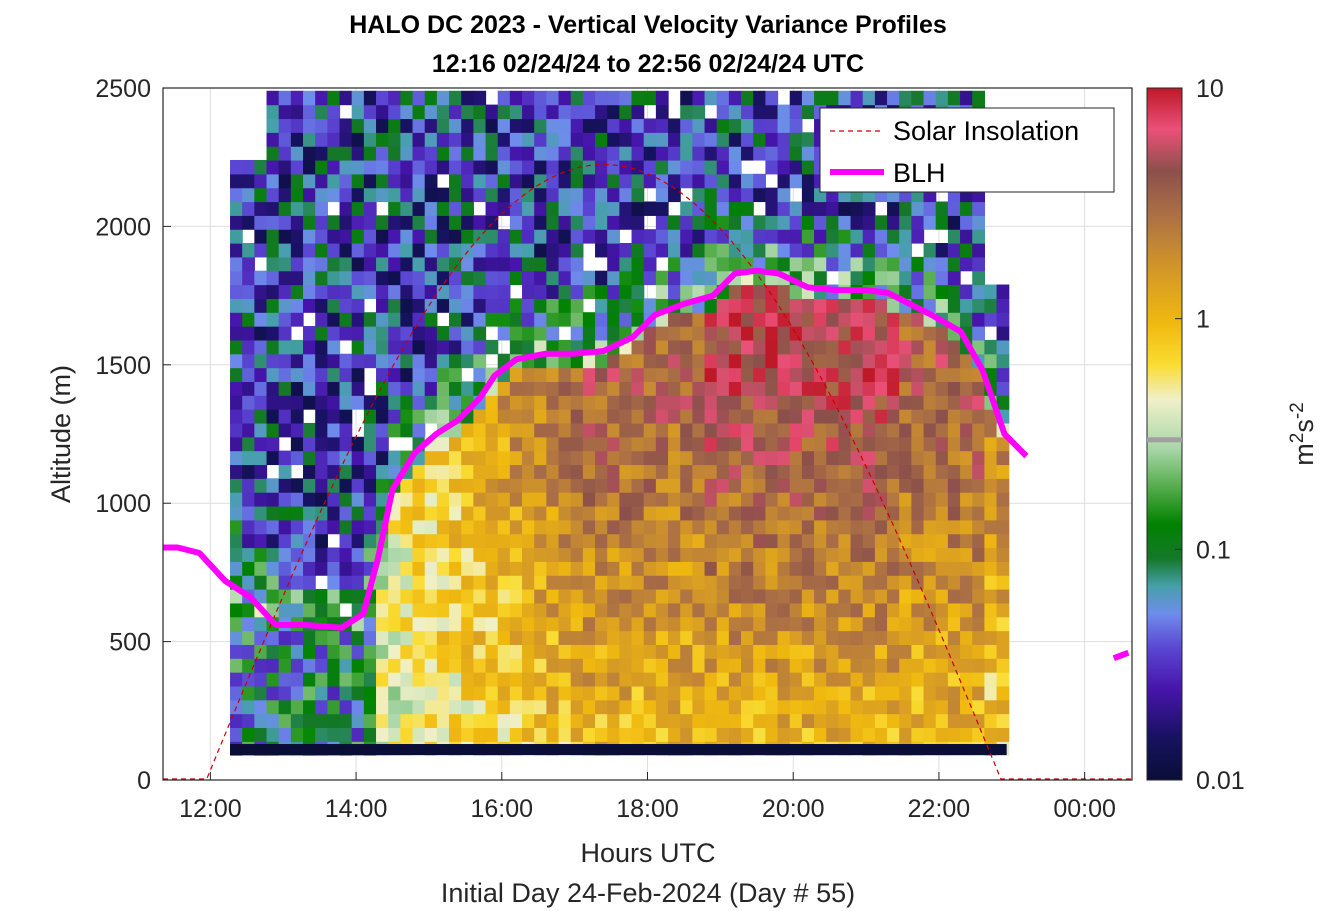 The width and height of the screenshot is (1343, 911). What do you see at coordinates (986, 131) in the screenshot?
I see `legend-solar-label: Solar Insolation` at bounding box center [986, 131].